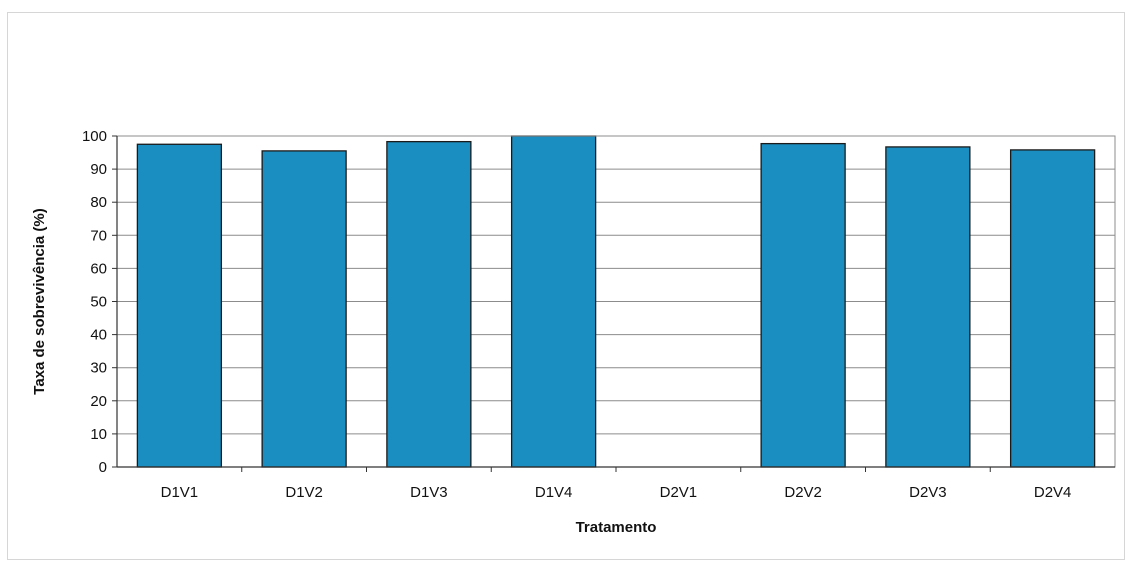 The height and width of the screenshot is (568, 1128). What do you see at coordinates (616, 527) in the screenshot?
I see `x-axis-title: Tratamento` at bounding box center [616, 527].